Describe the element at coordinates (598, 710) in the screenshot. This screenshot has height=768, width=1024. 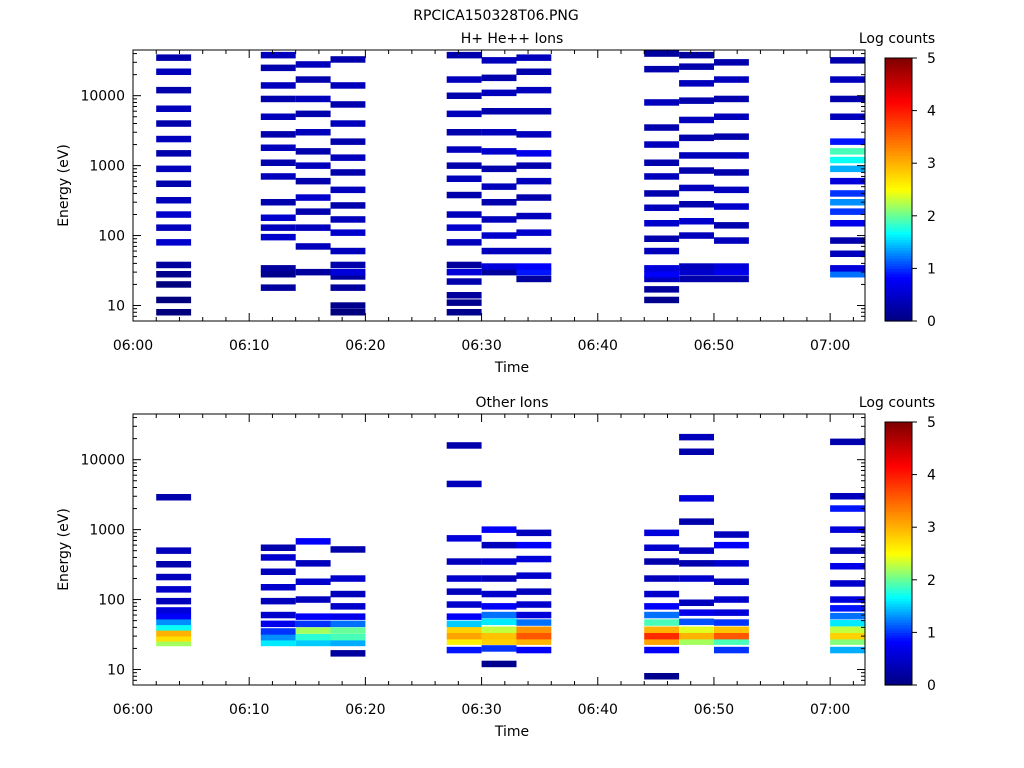
I see `x-tick-label: 06:40` at that location.